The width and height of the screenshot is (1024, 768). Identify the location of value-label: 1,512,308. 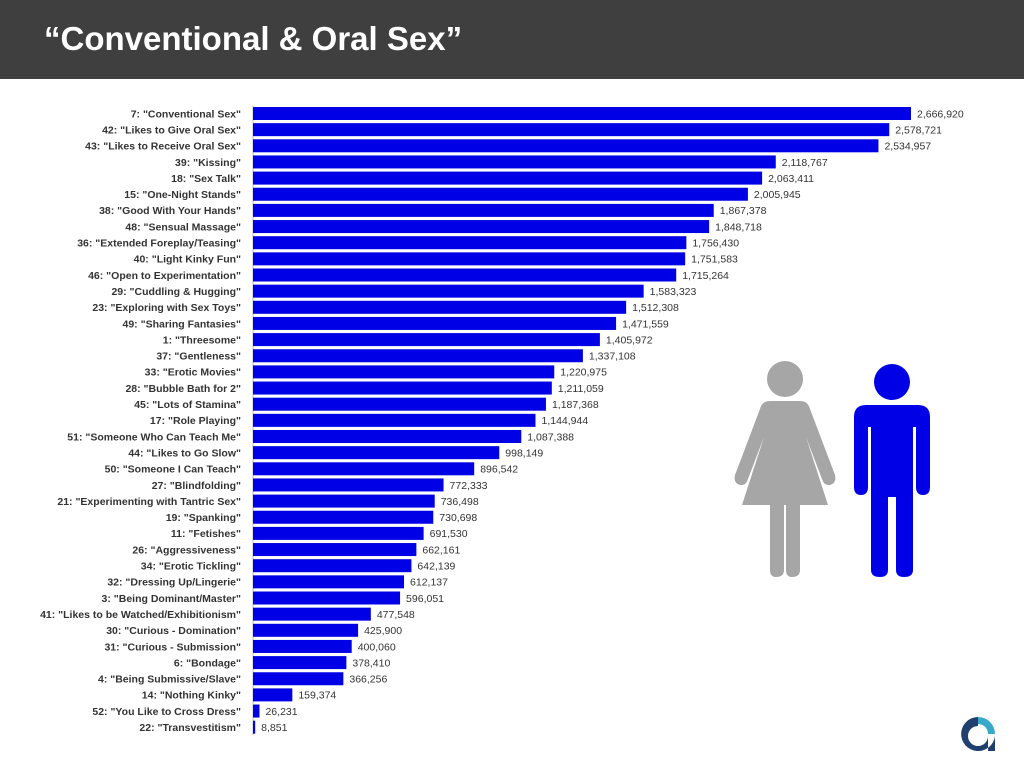
(655, 308).